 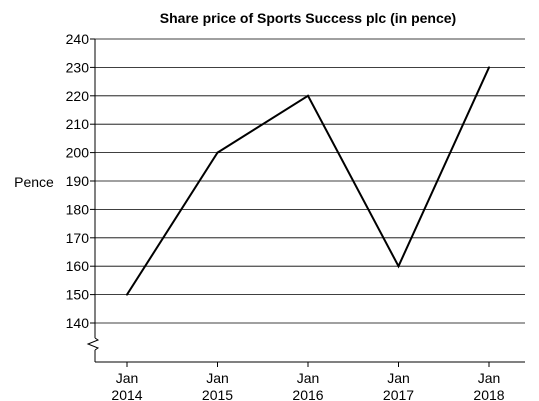 I want to click on y-tick-label: 170, so click(x=78, y=238).